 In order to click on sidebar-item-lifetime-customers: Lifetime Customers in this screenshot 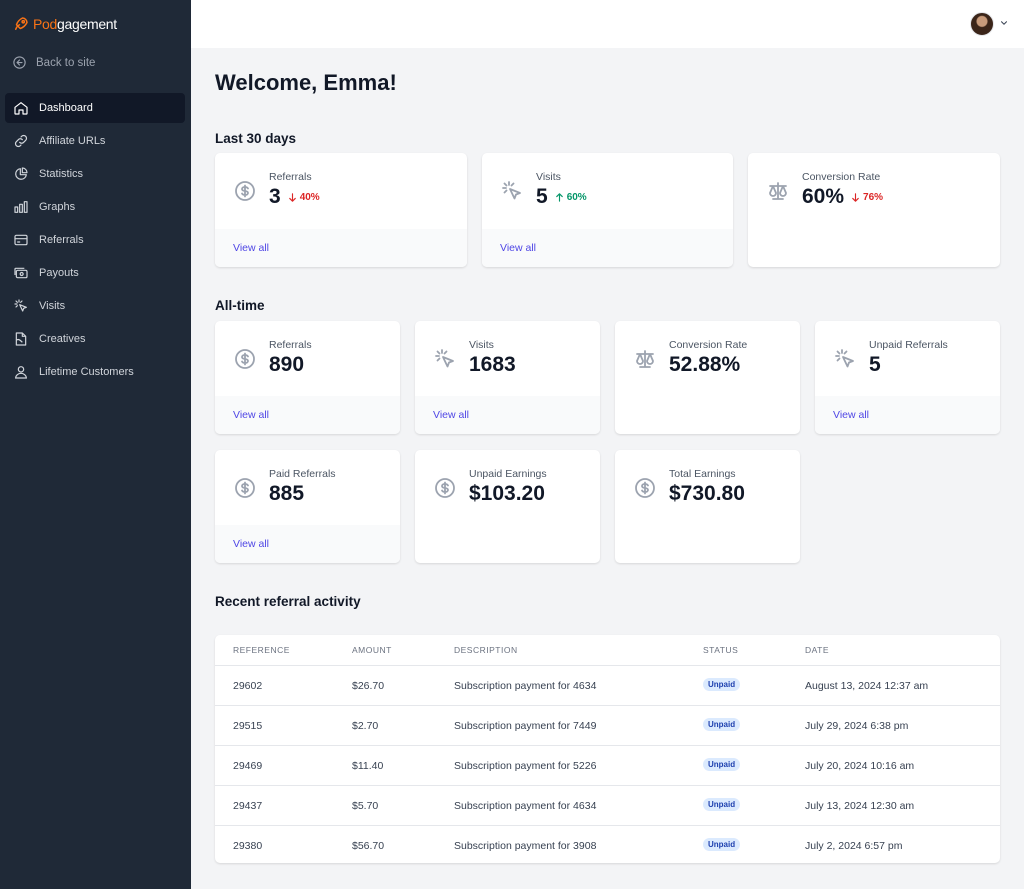, I will do `click(95, 372)`.